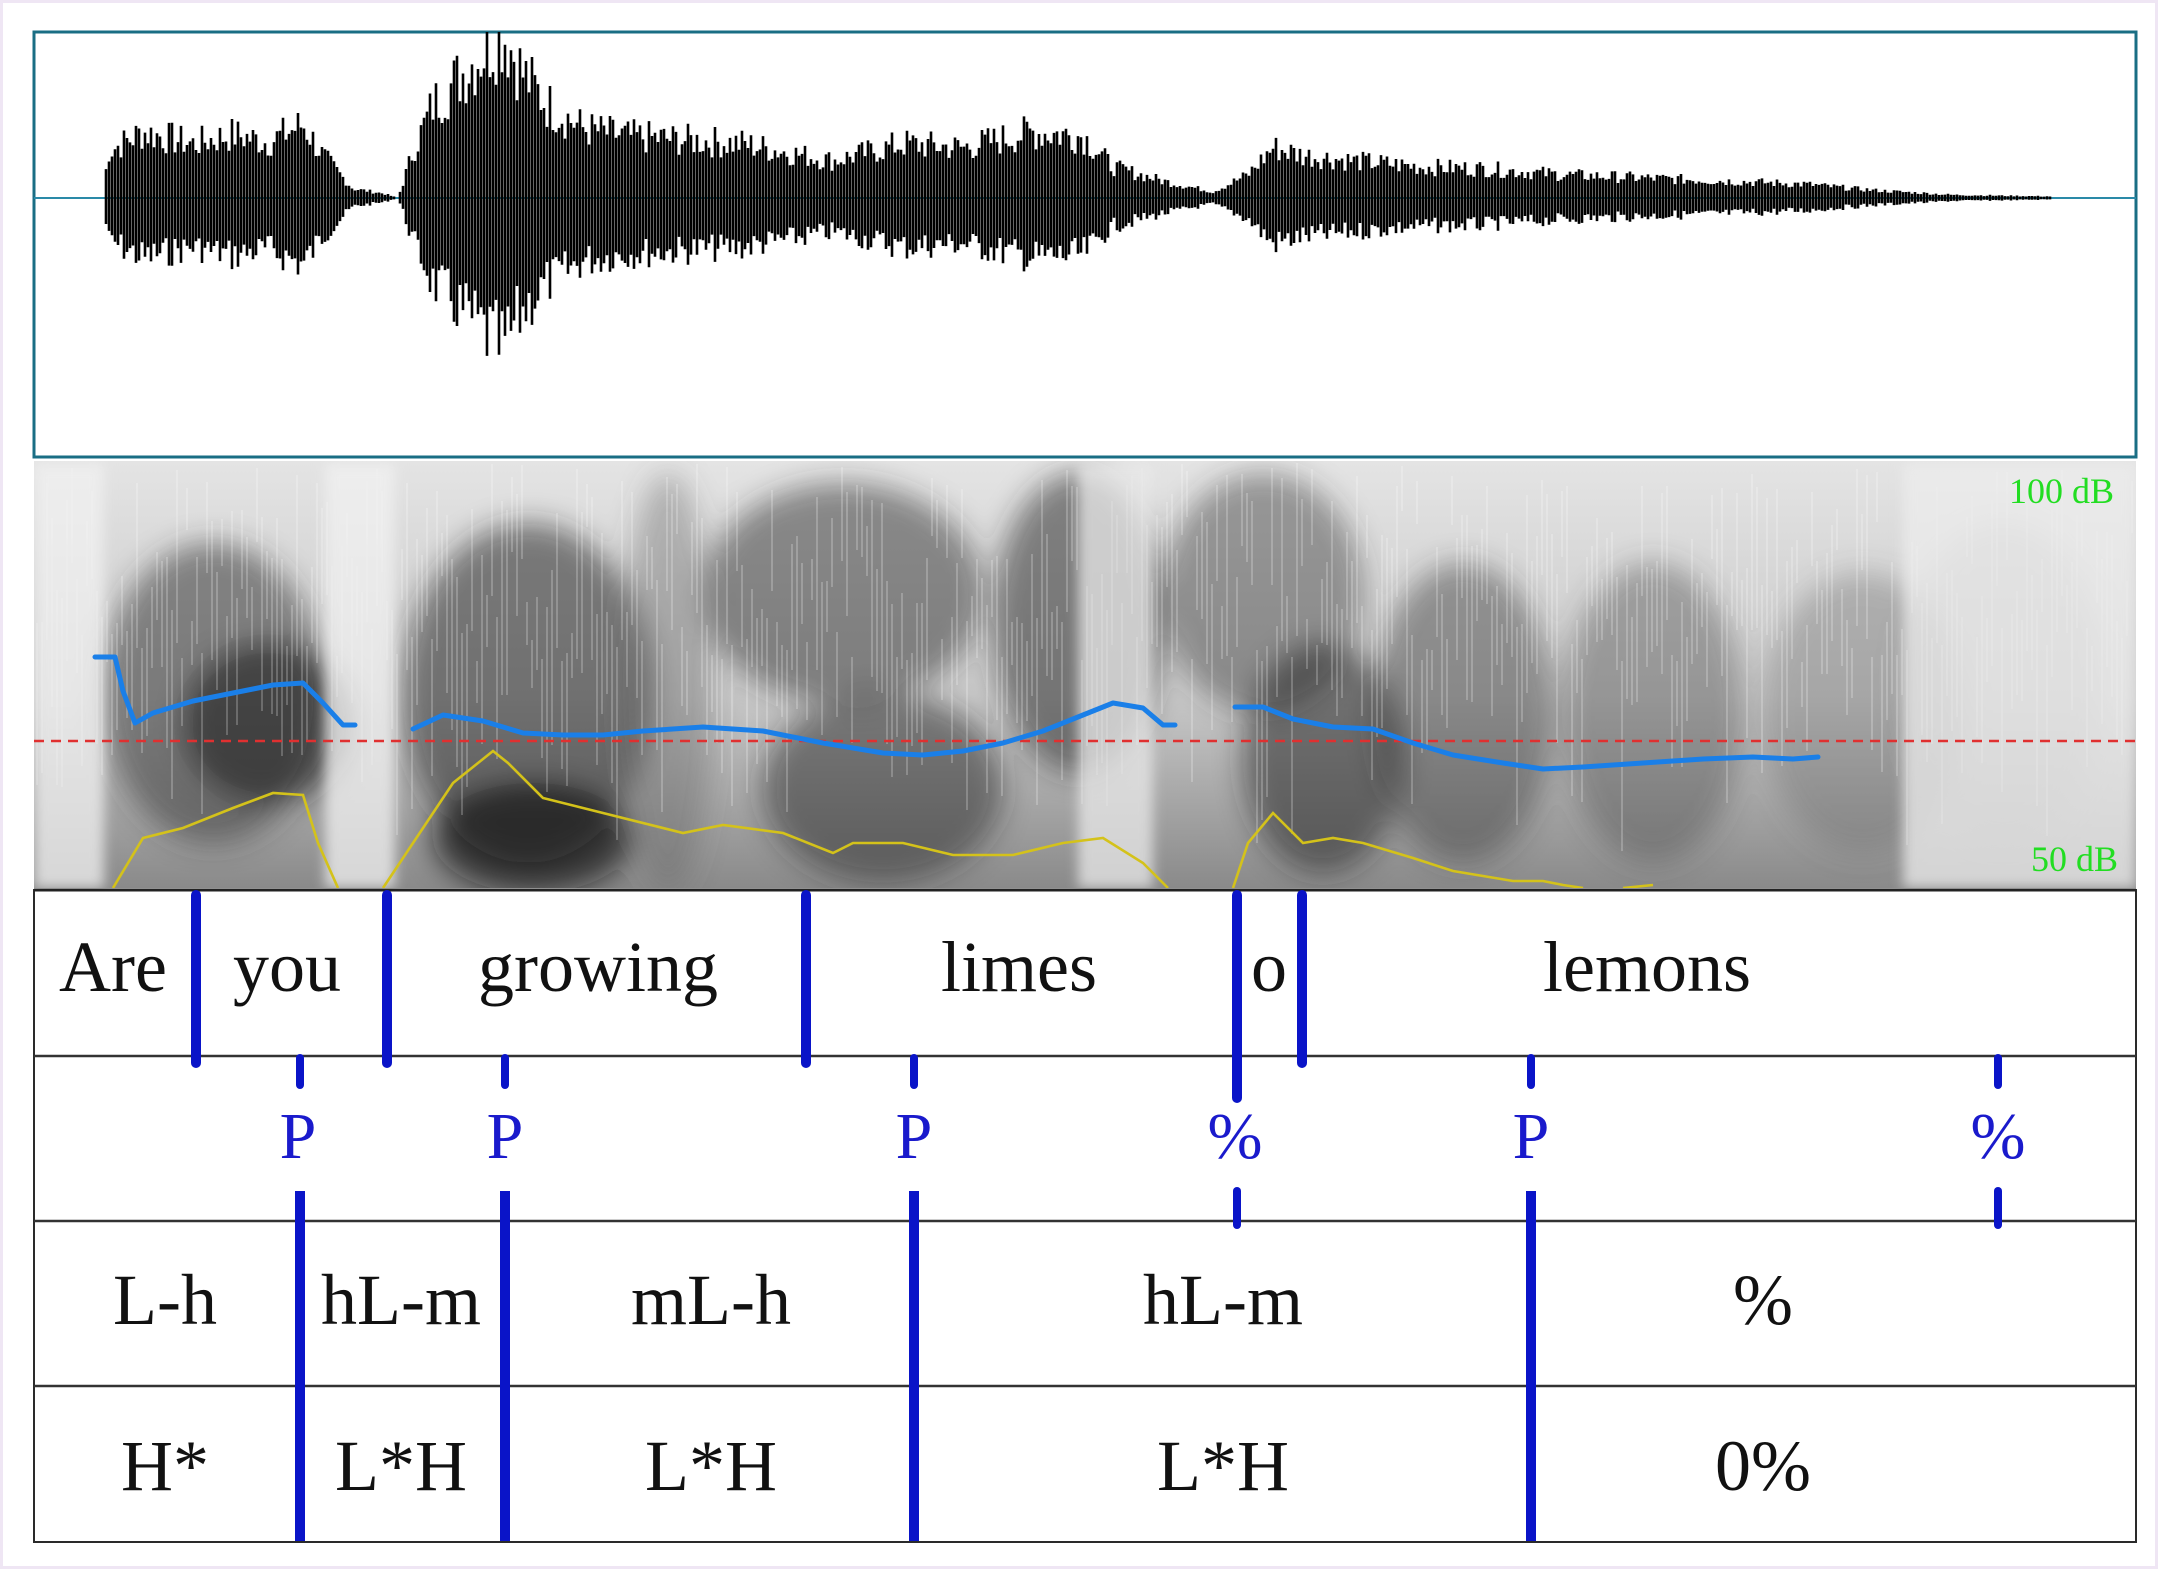 The width and height of the screenshot is (2158, 1572). I want to click on tone-tier: H* L*H L*H L*H 0%, so click(966, 1466).